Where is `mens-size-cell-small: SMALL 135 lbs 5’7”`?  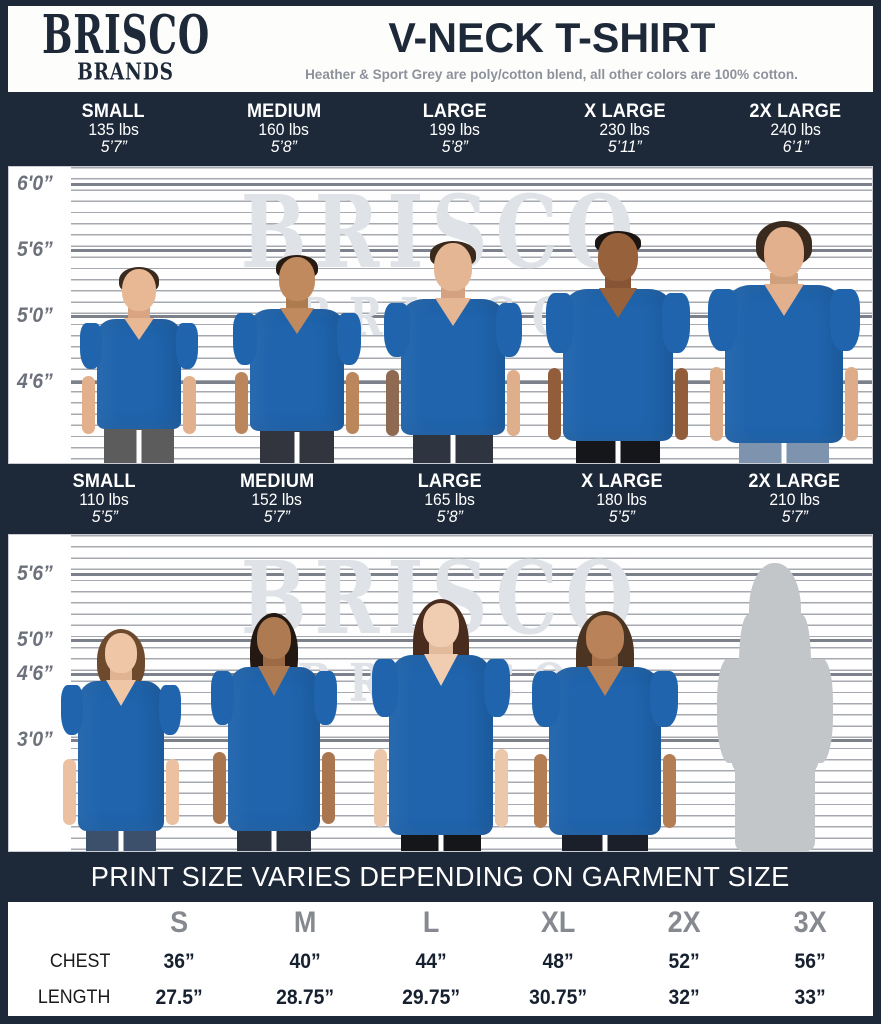
mens-size-cell-small: SMALL 135 lbs 5’7” is located at coordinates (113, 129).